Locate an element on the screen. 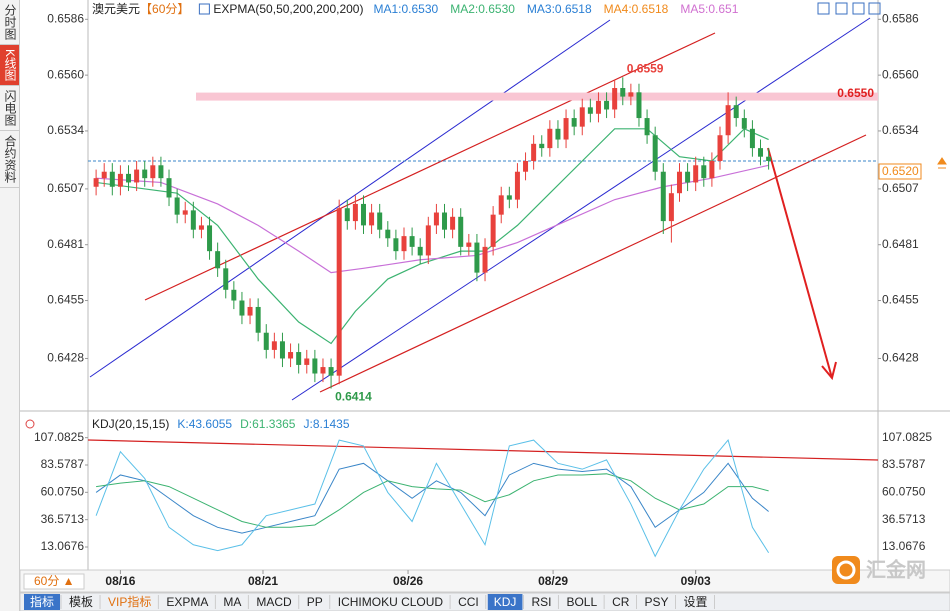 This screenshot has width=950, height=611. period-button-label: 60分 ▲ is located at coordinates (54, 581).